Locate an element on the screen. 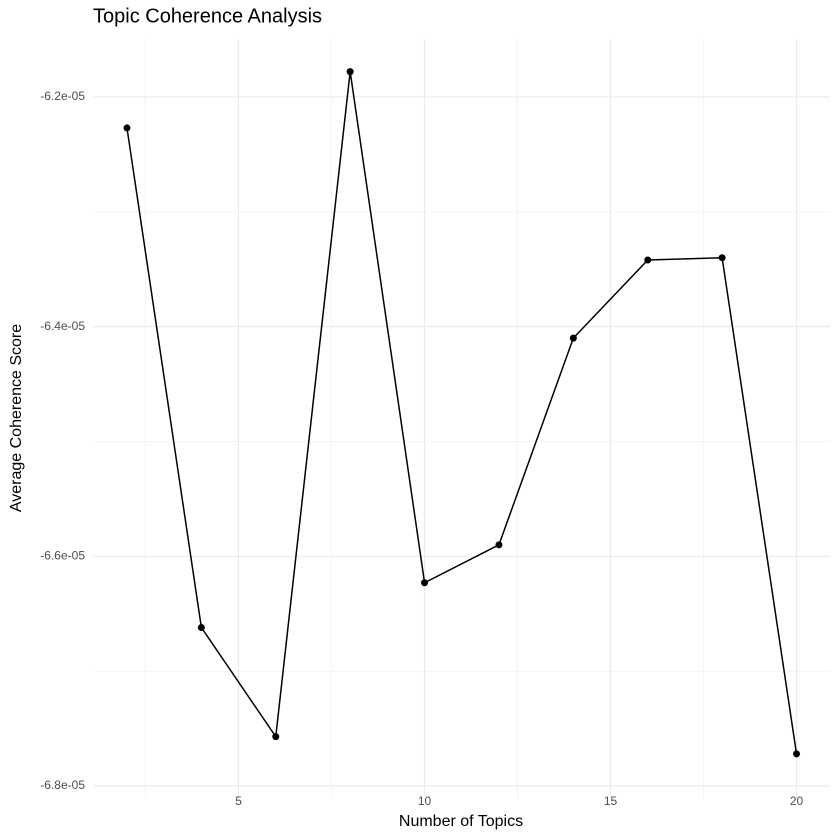  y-tick-label: -6.2e-05 is located at coordinates (62, 96).